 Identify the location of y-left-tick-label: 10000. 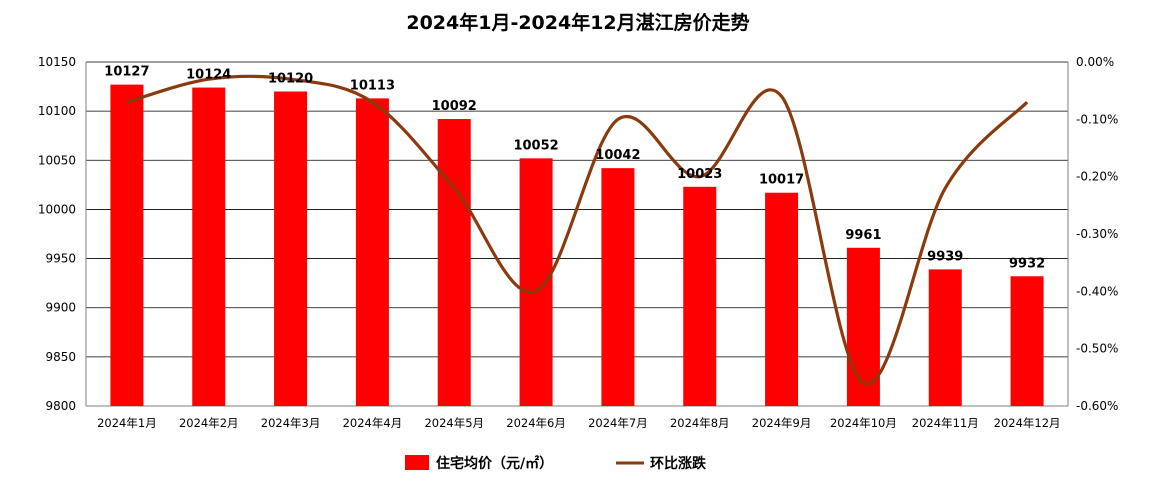
(57, 209).